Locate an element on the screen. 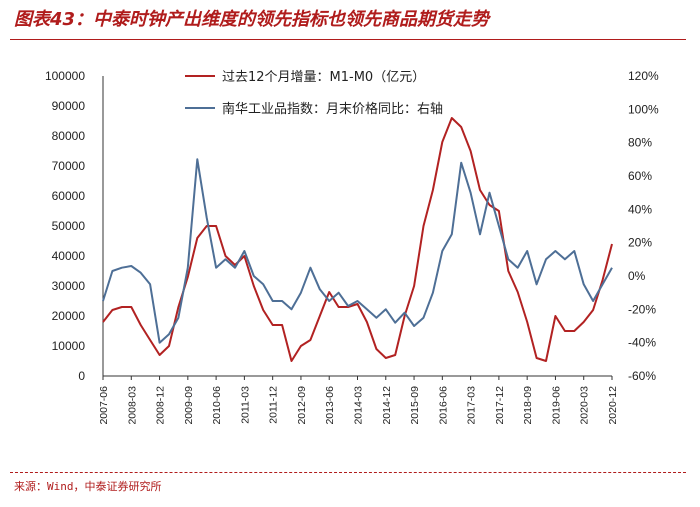 The height and width of the screenshot is (507, 700). source-divider is located at coordinates (348, 472).